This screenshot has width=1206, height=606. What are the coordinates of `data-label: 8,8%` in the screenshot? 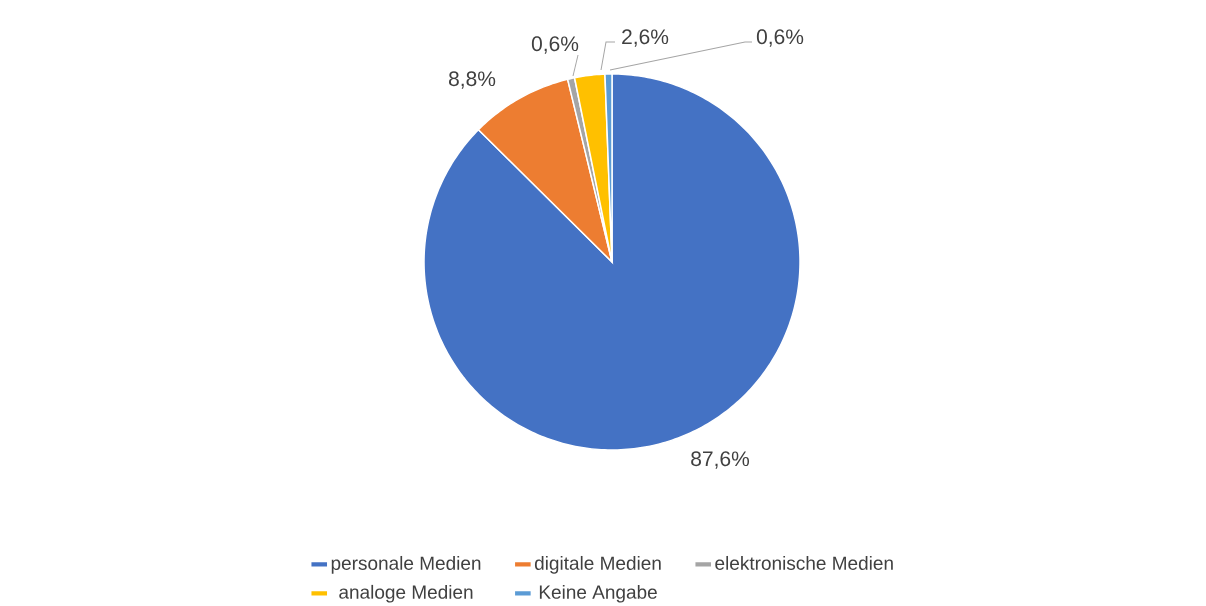 It's located at (472, 80).